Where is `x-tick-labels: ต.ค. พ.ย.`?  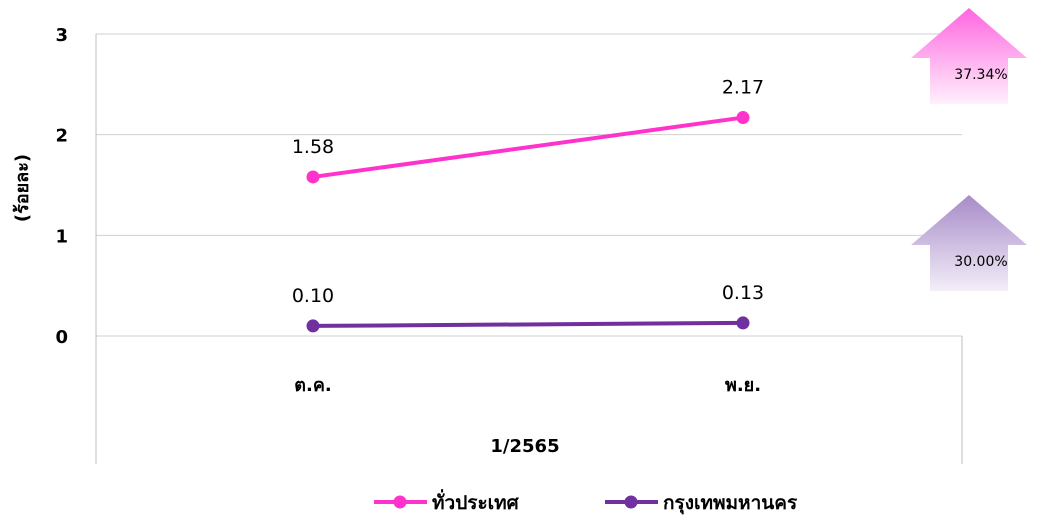
x-tick-labels: ต.ค. พ.ย. is located at coordinates (527, 385).